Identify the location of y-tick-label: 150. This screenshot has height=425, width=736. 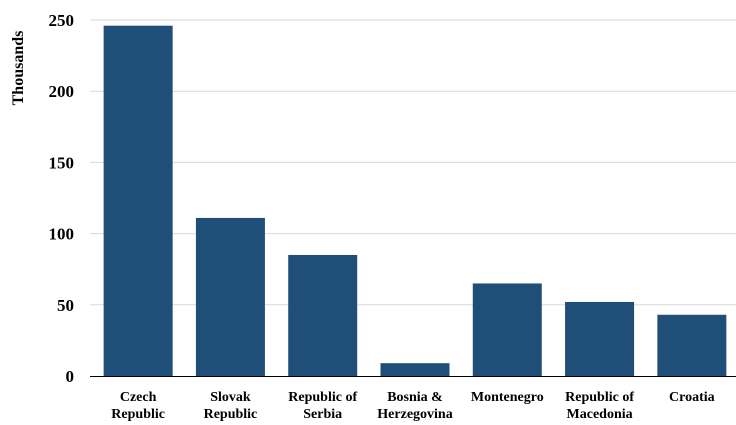
(62, 162).